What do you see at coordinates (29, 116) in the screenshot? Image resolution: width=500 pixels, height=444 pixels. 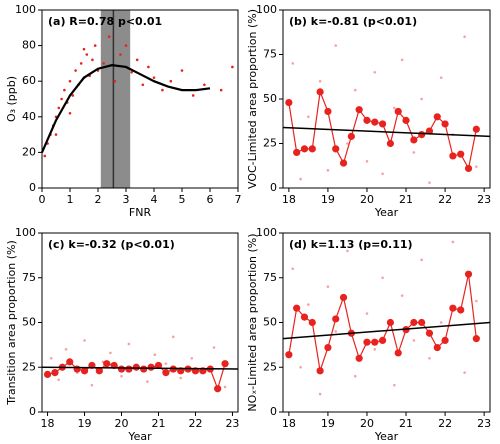 I see `y-tick-label: 40` at bounding box center [29, 116].